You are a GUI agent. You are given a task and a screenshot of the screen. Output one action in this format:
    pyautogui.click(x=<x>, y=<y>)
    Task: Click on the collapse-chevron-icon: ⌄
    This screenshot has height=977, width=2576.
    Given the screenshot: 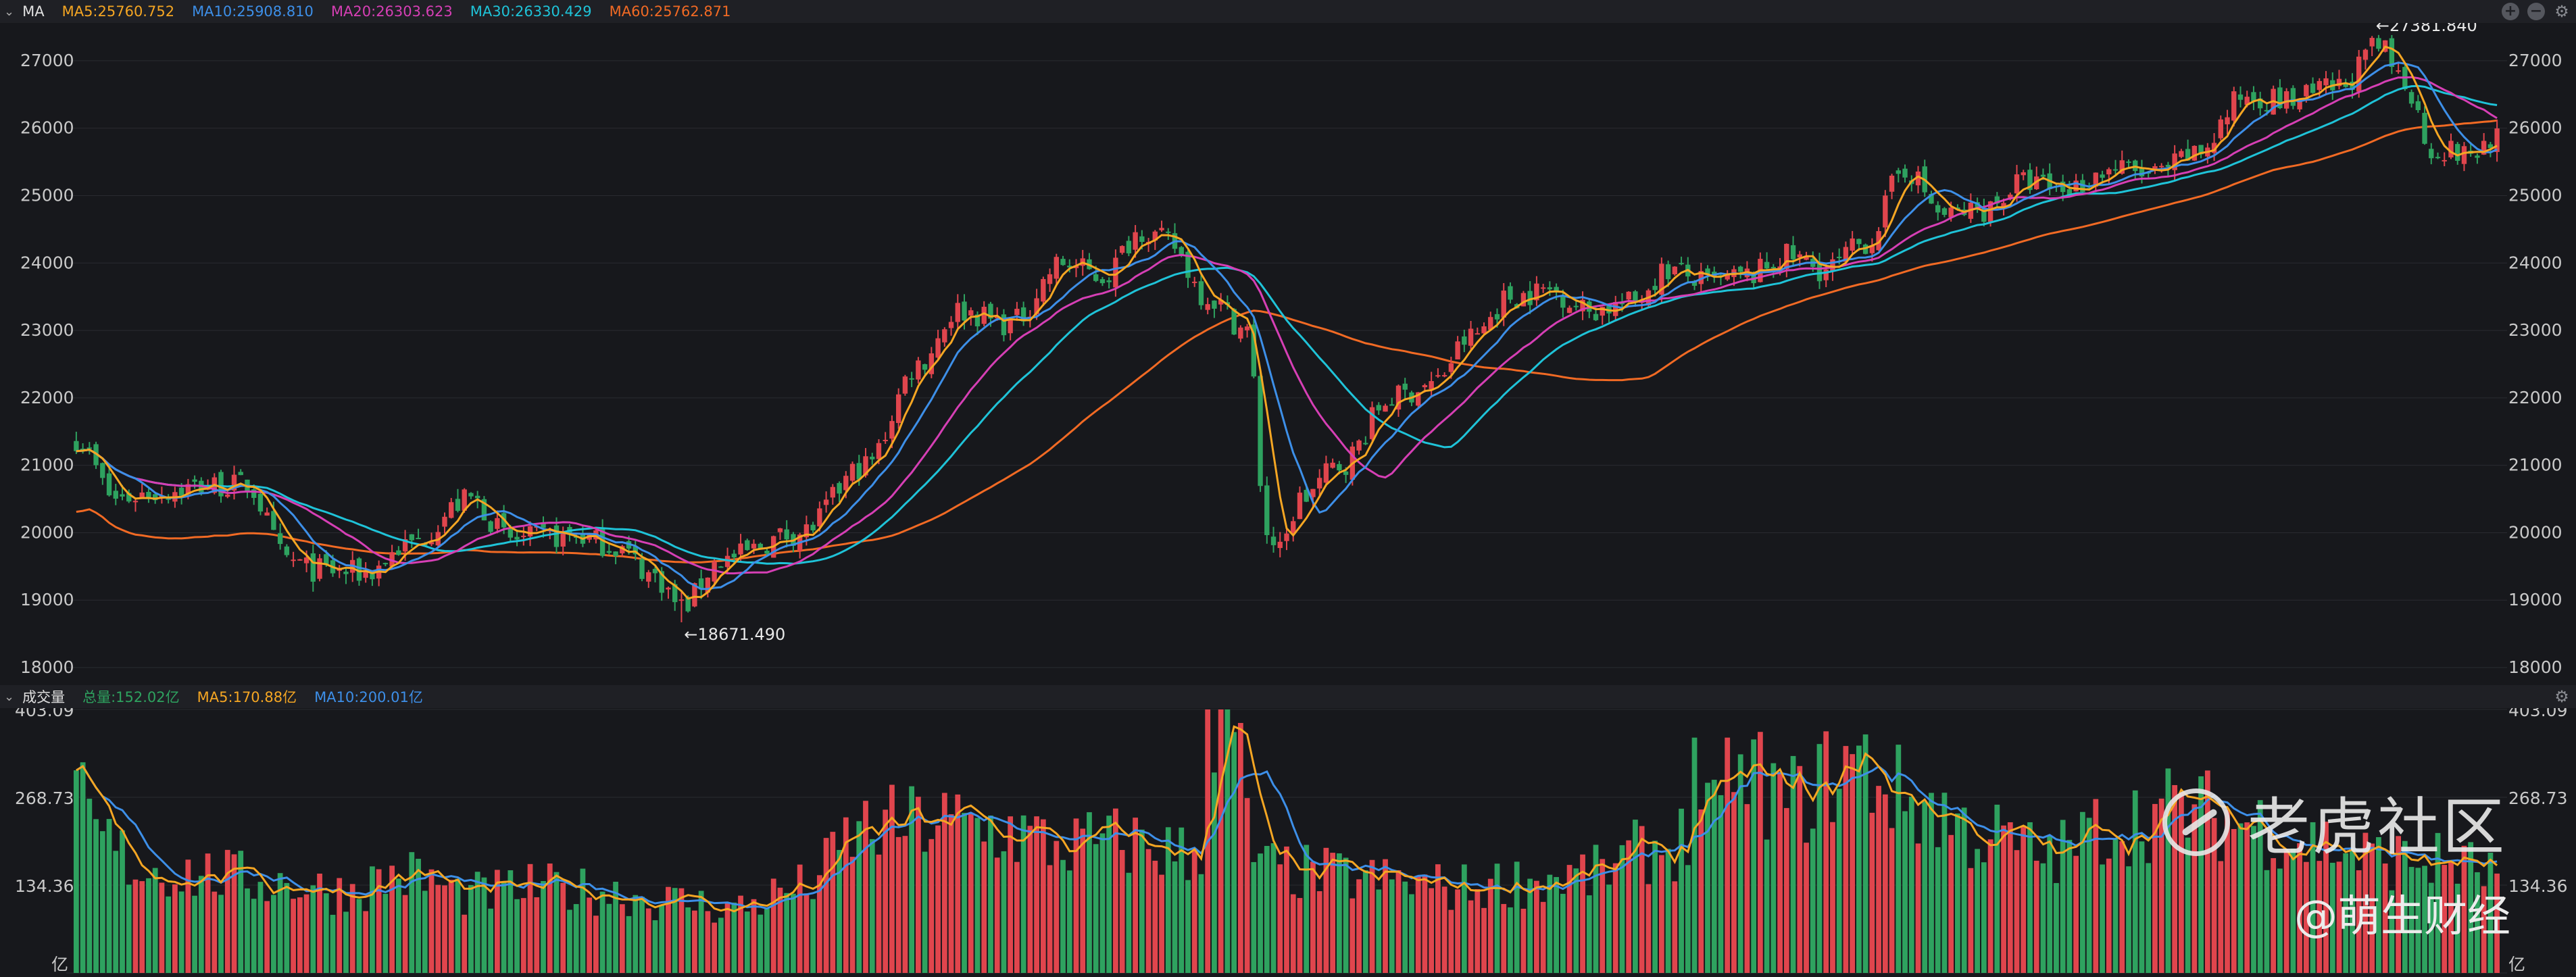 What is the action you would take?
    pyautogui.click(x=10, y=11)
    